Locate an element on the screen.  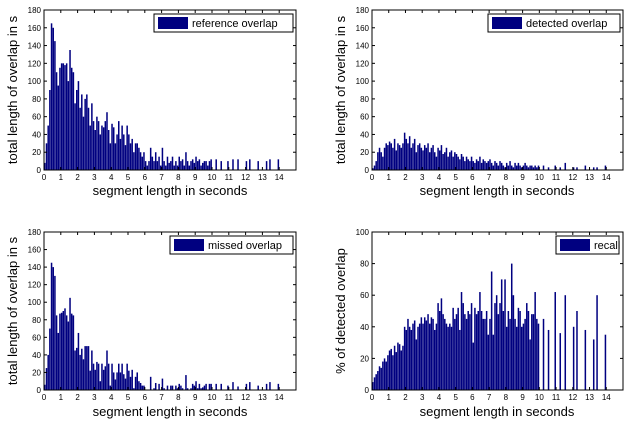
y-tick-label: 140 is located at coordinates (35, 267).